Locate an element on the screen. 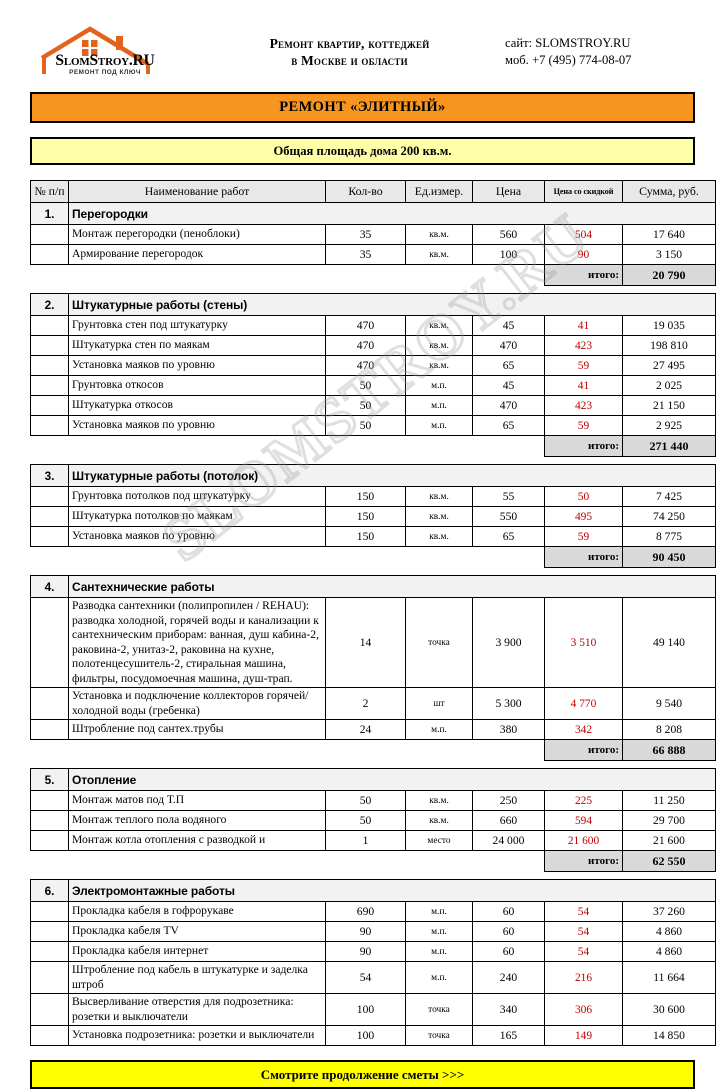 The image size is (725, 1089). total-area-banner: Общая площадь дома 200 кв.м. is located at coordinates (362, 151).